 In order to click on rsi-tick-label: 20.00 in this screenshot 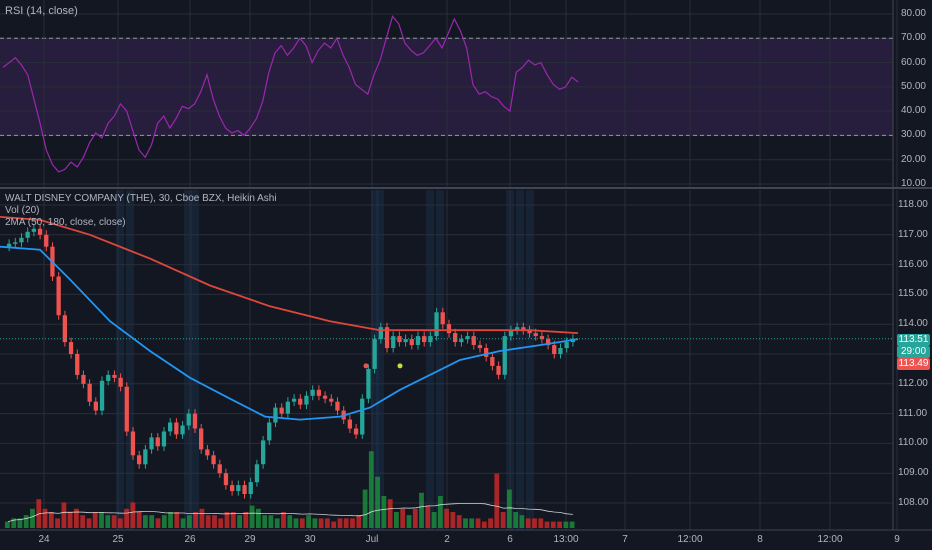, I will do `click(913, 159)`.